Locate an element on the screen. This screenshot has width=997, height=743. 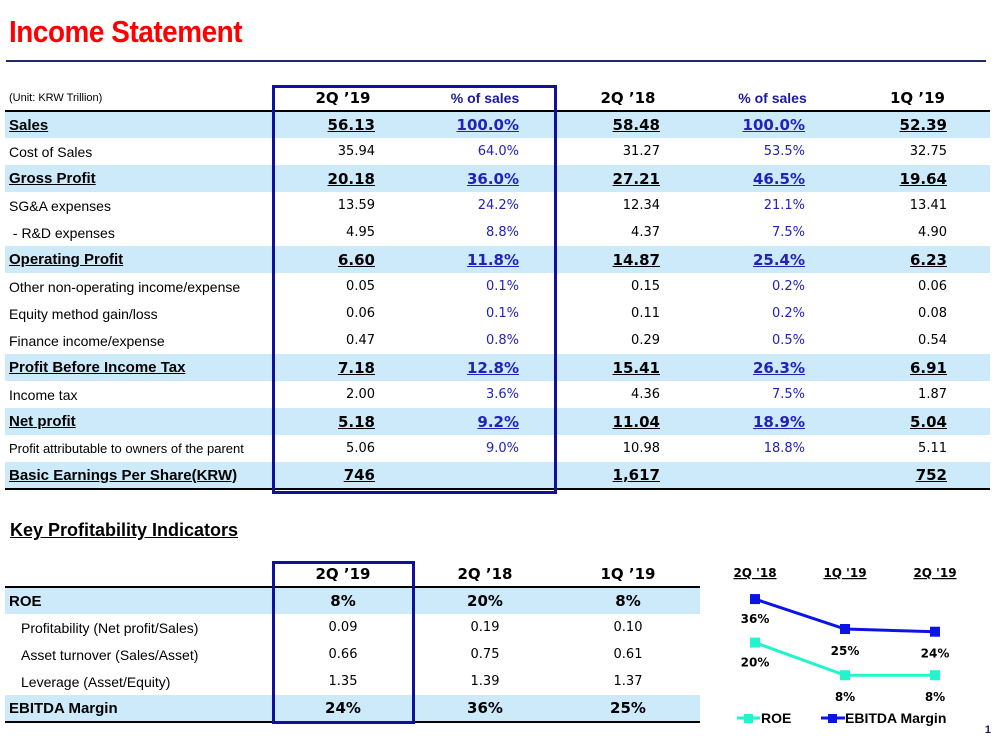
row-value: 25.4% is located at coordinates (772, 259).